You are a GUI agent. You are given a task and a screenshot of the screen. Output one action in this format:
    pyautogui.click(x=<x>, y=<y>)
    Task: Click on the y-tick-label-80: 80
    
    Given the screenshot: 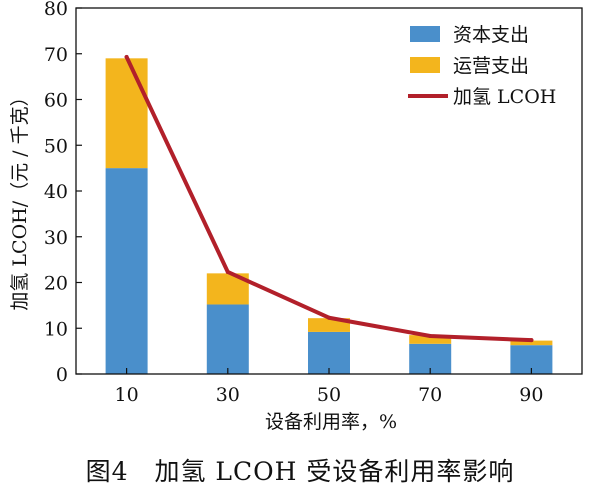 What is the action you would take?
    pyautogui.click(x=56, y=10)
    